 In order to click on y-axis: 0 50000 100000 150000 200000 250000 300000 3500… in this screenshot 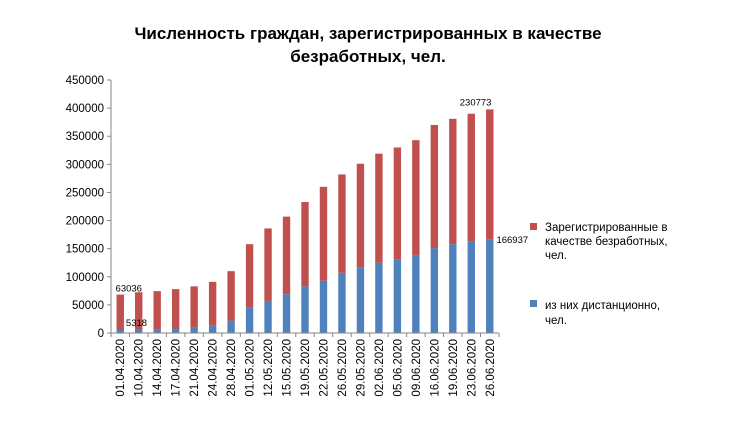, I will do `click(89, 207)`.